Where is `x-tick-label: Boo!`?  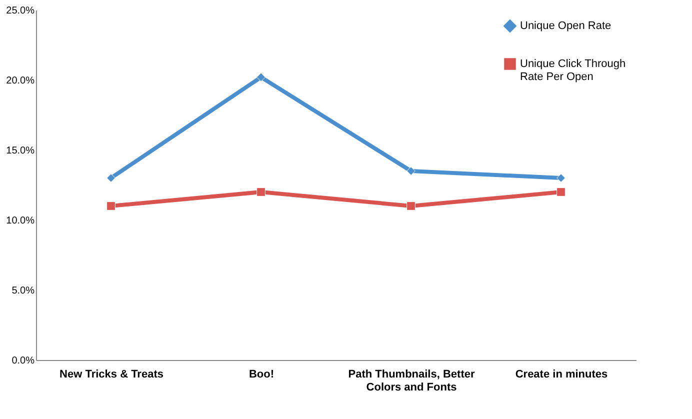 x-tick-label: Boo! is located at coordinates (261, 374).